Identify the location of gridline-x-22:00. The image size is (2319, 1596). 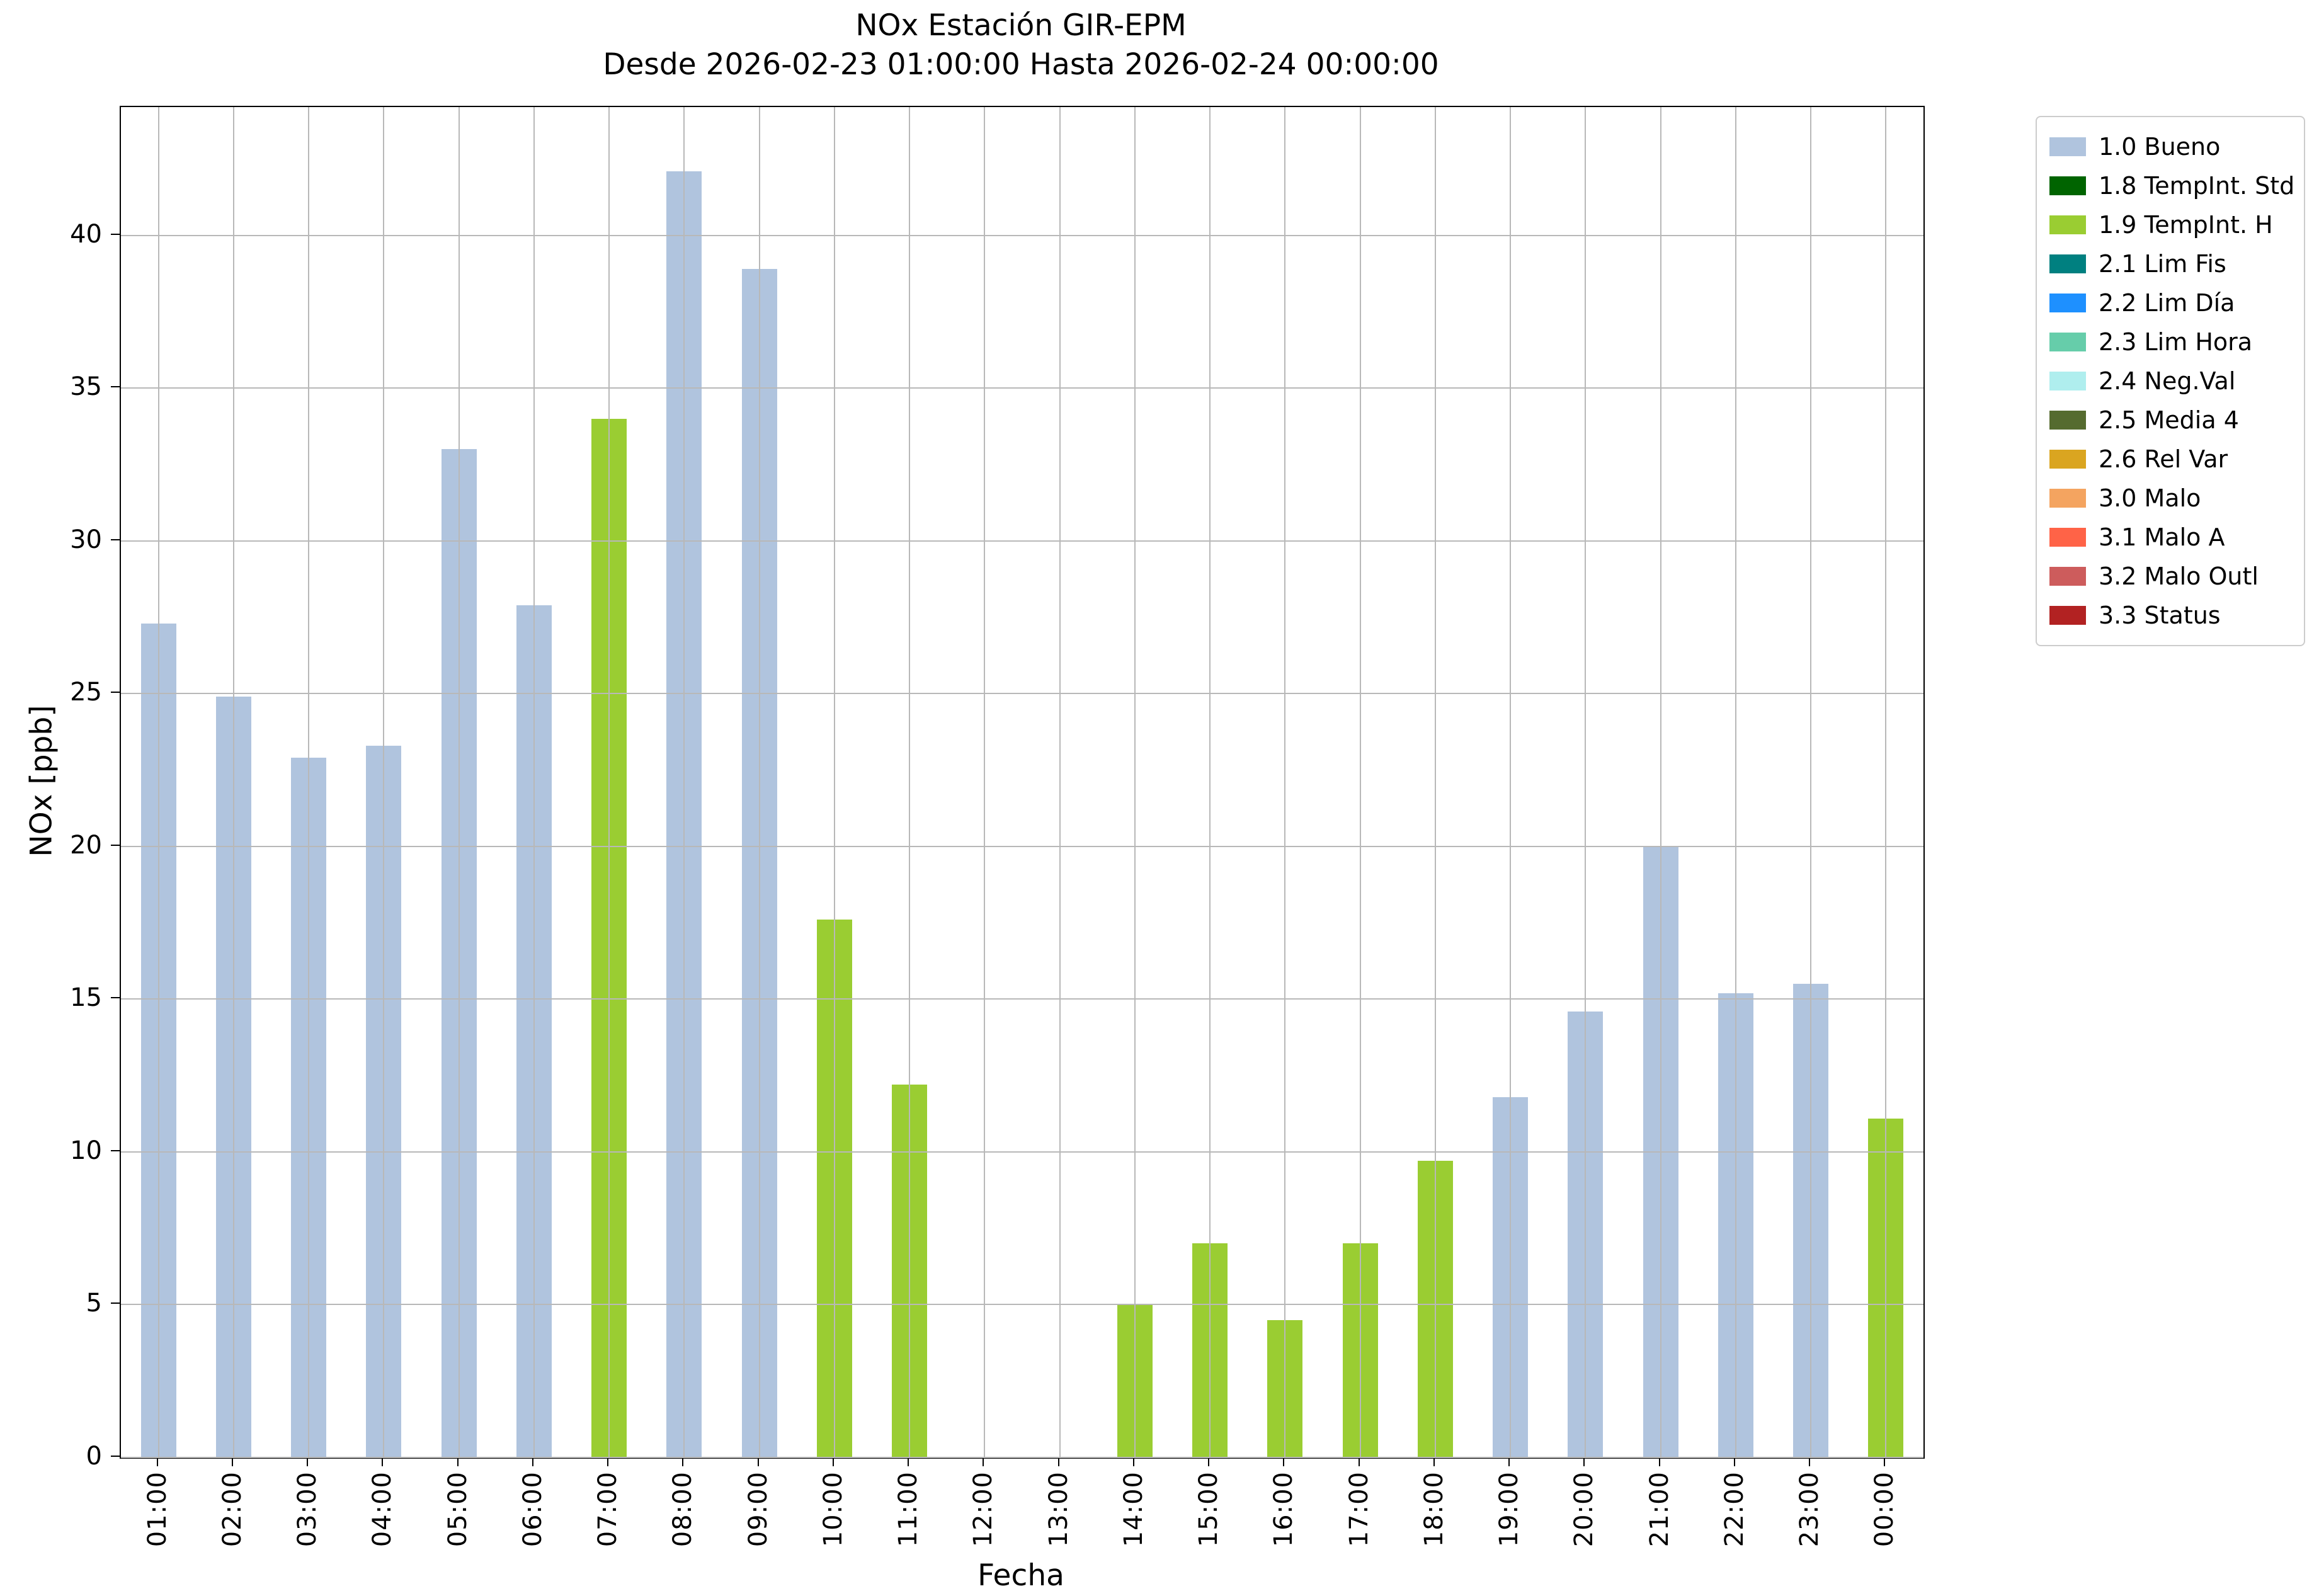
(1735, 782).